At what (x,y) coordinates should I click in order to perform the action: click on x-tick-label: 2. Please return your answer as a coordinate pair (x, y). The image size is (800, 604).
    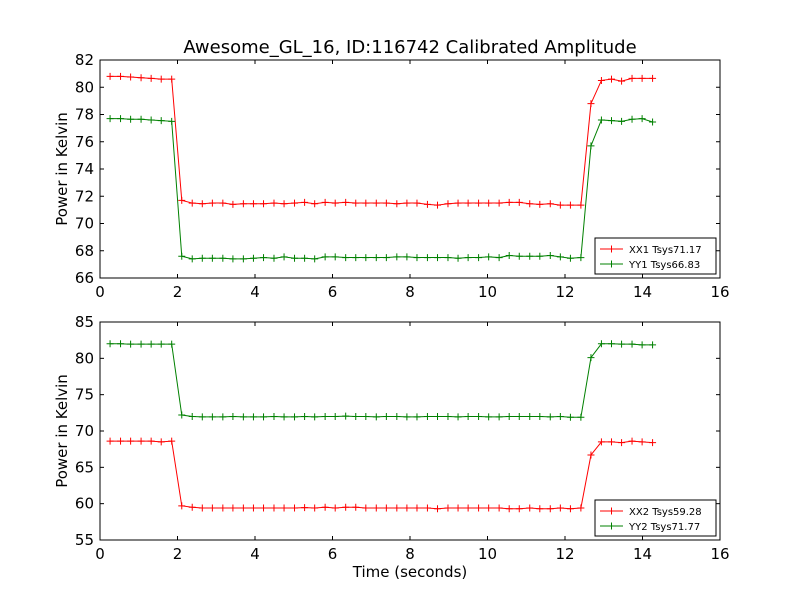
    Looking at the image, I should click on (178, 554).